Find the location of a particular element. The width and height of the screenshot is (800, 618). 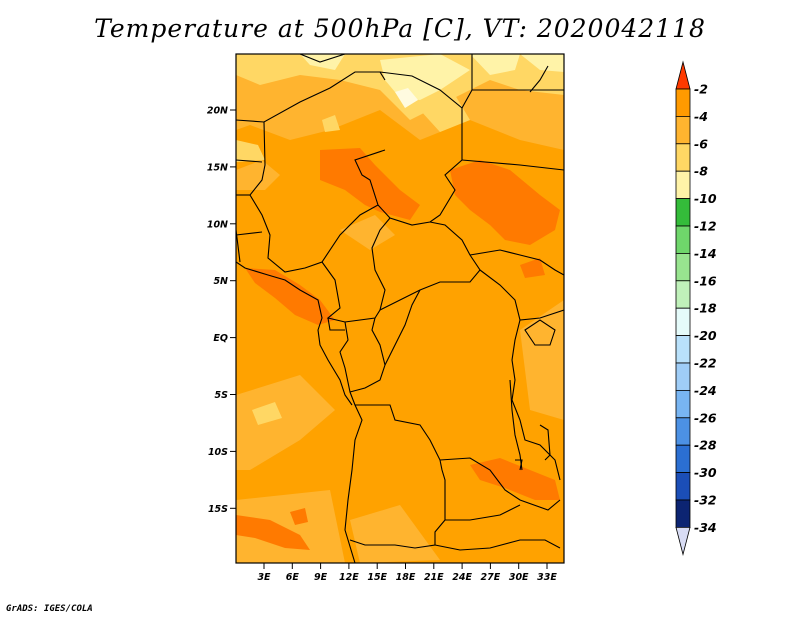

colorbar-label: -22 is located at coordinates (705, 363).